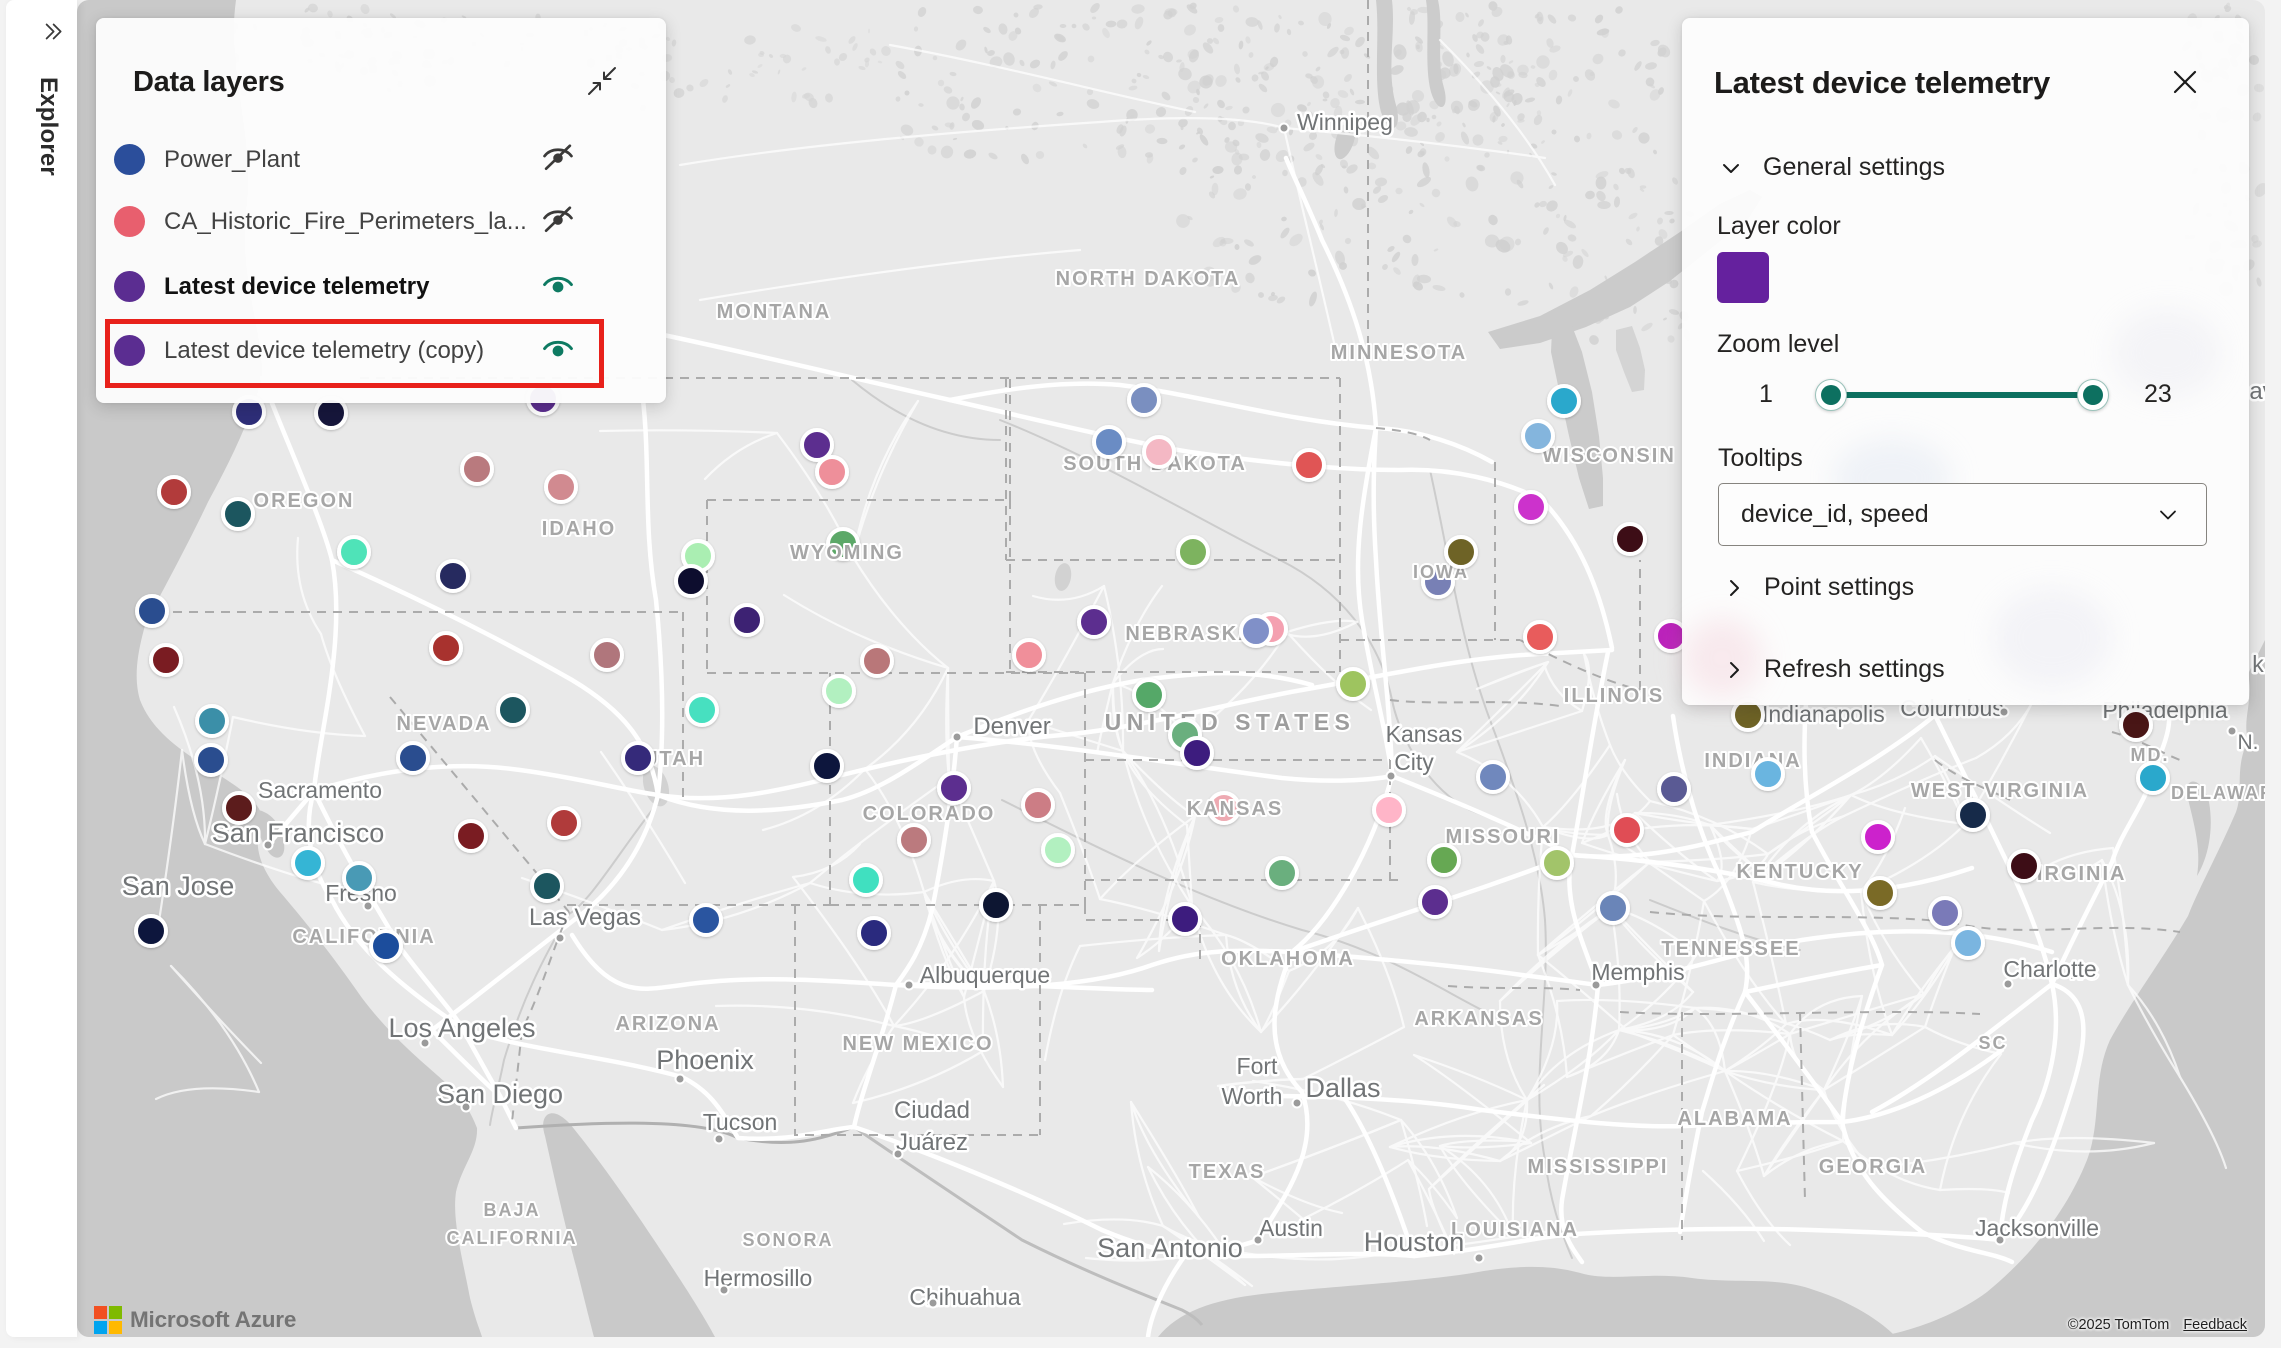 The width and height of the screenshot is (2281, 1348). I want to click on svg-text: San Diego, so click(500, 1094).